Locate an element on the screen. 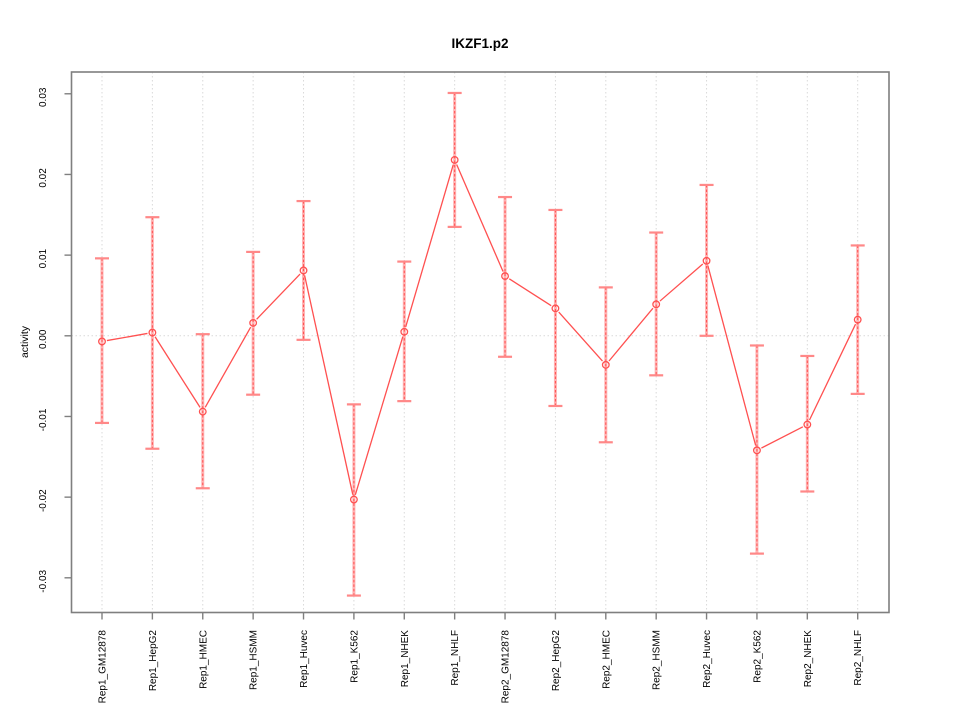  x-tick-label: Rep1_NHLF is located at coordinates (455, 658).